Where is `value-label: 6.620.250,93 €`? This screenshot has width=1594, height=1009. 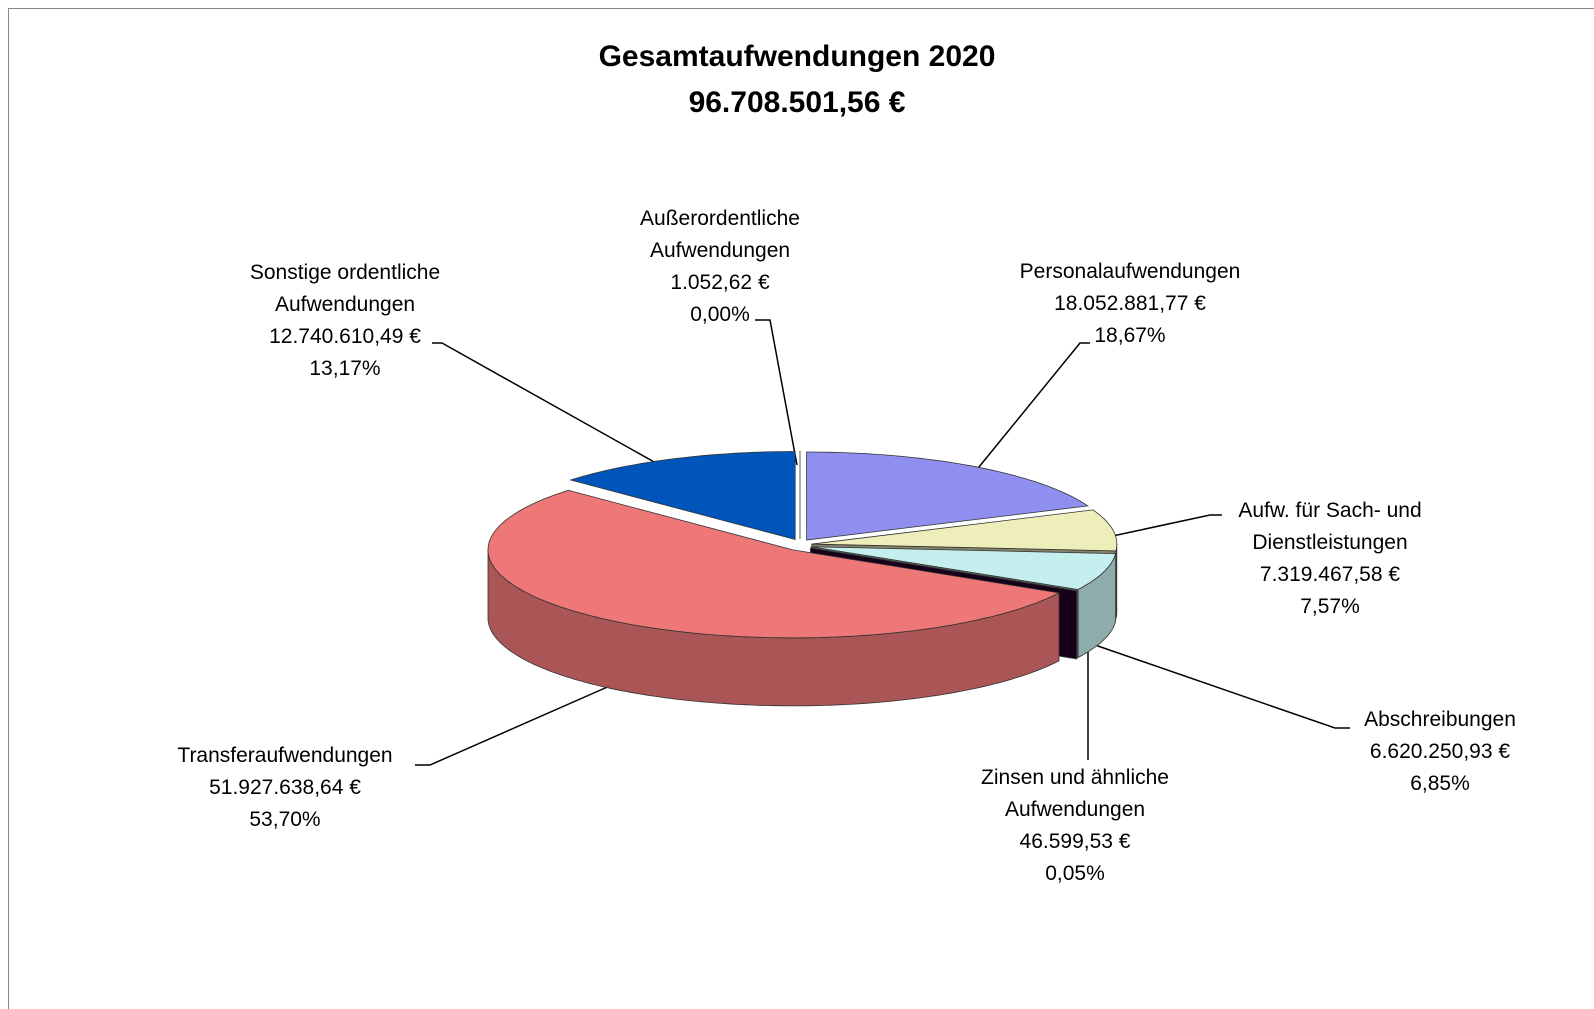 value-label: 6.620.250,93 € is located at coordinates (1440, 751).